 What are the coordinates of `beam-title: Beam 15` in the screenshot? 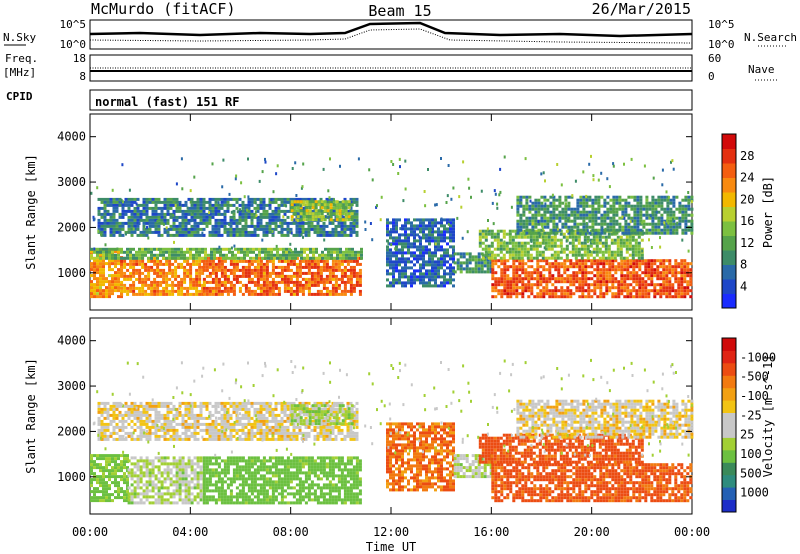 It's located at (399, 11).